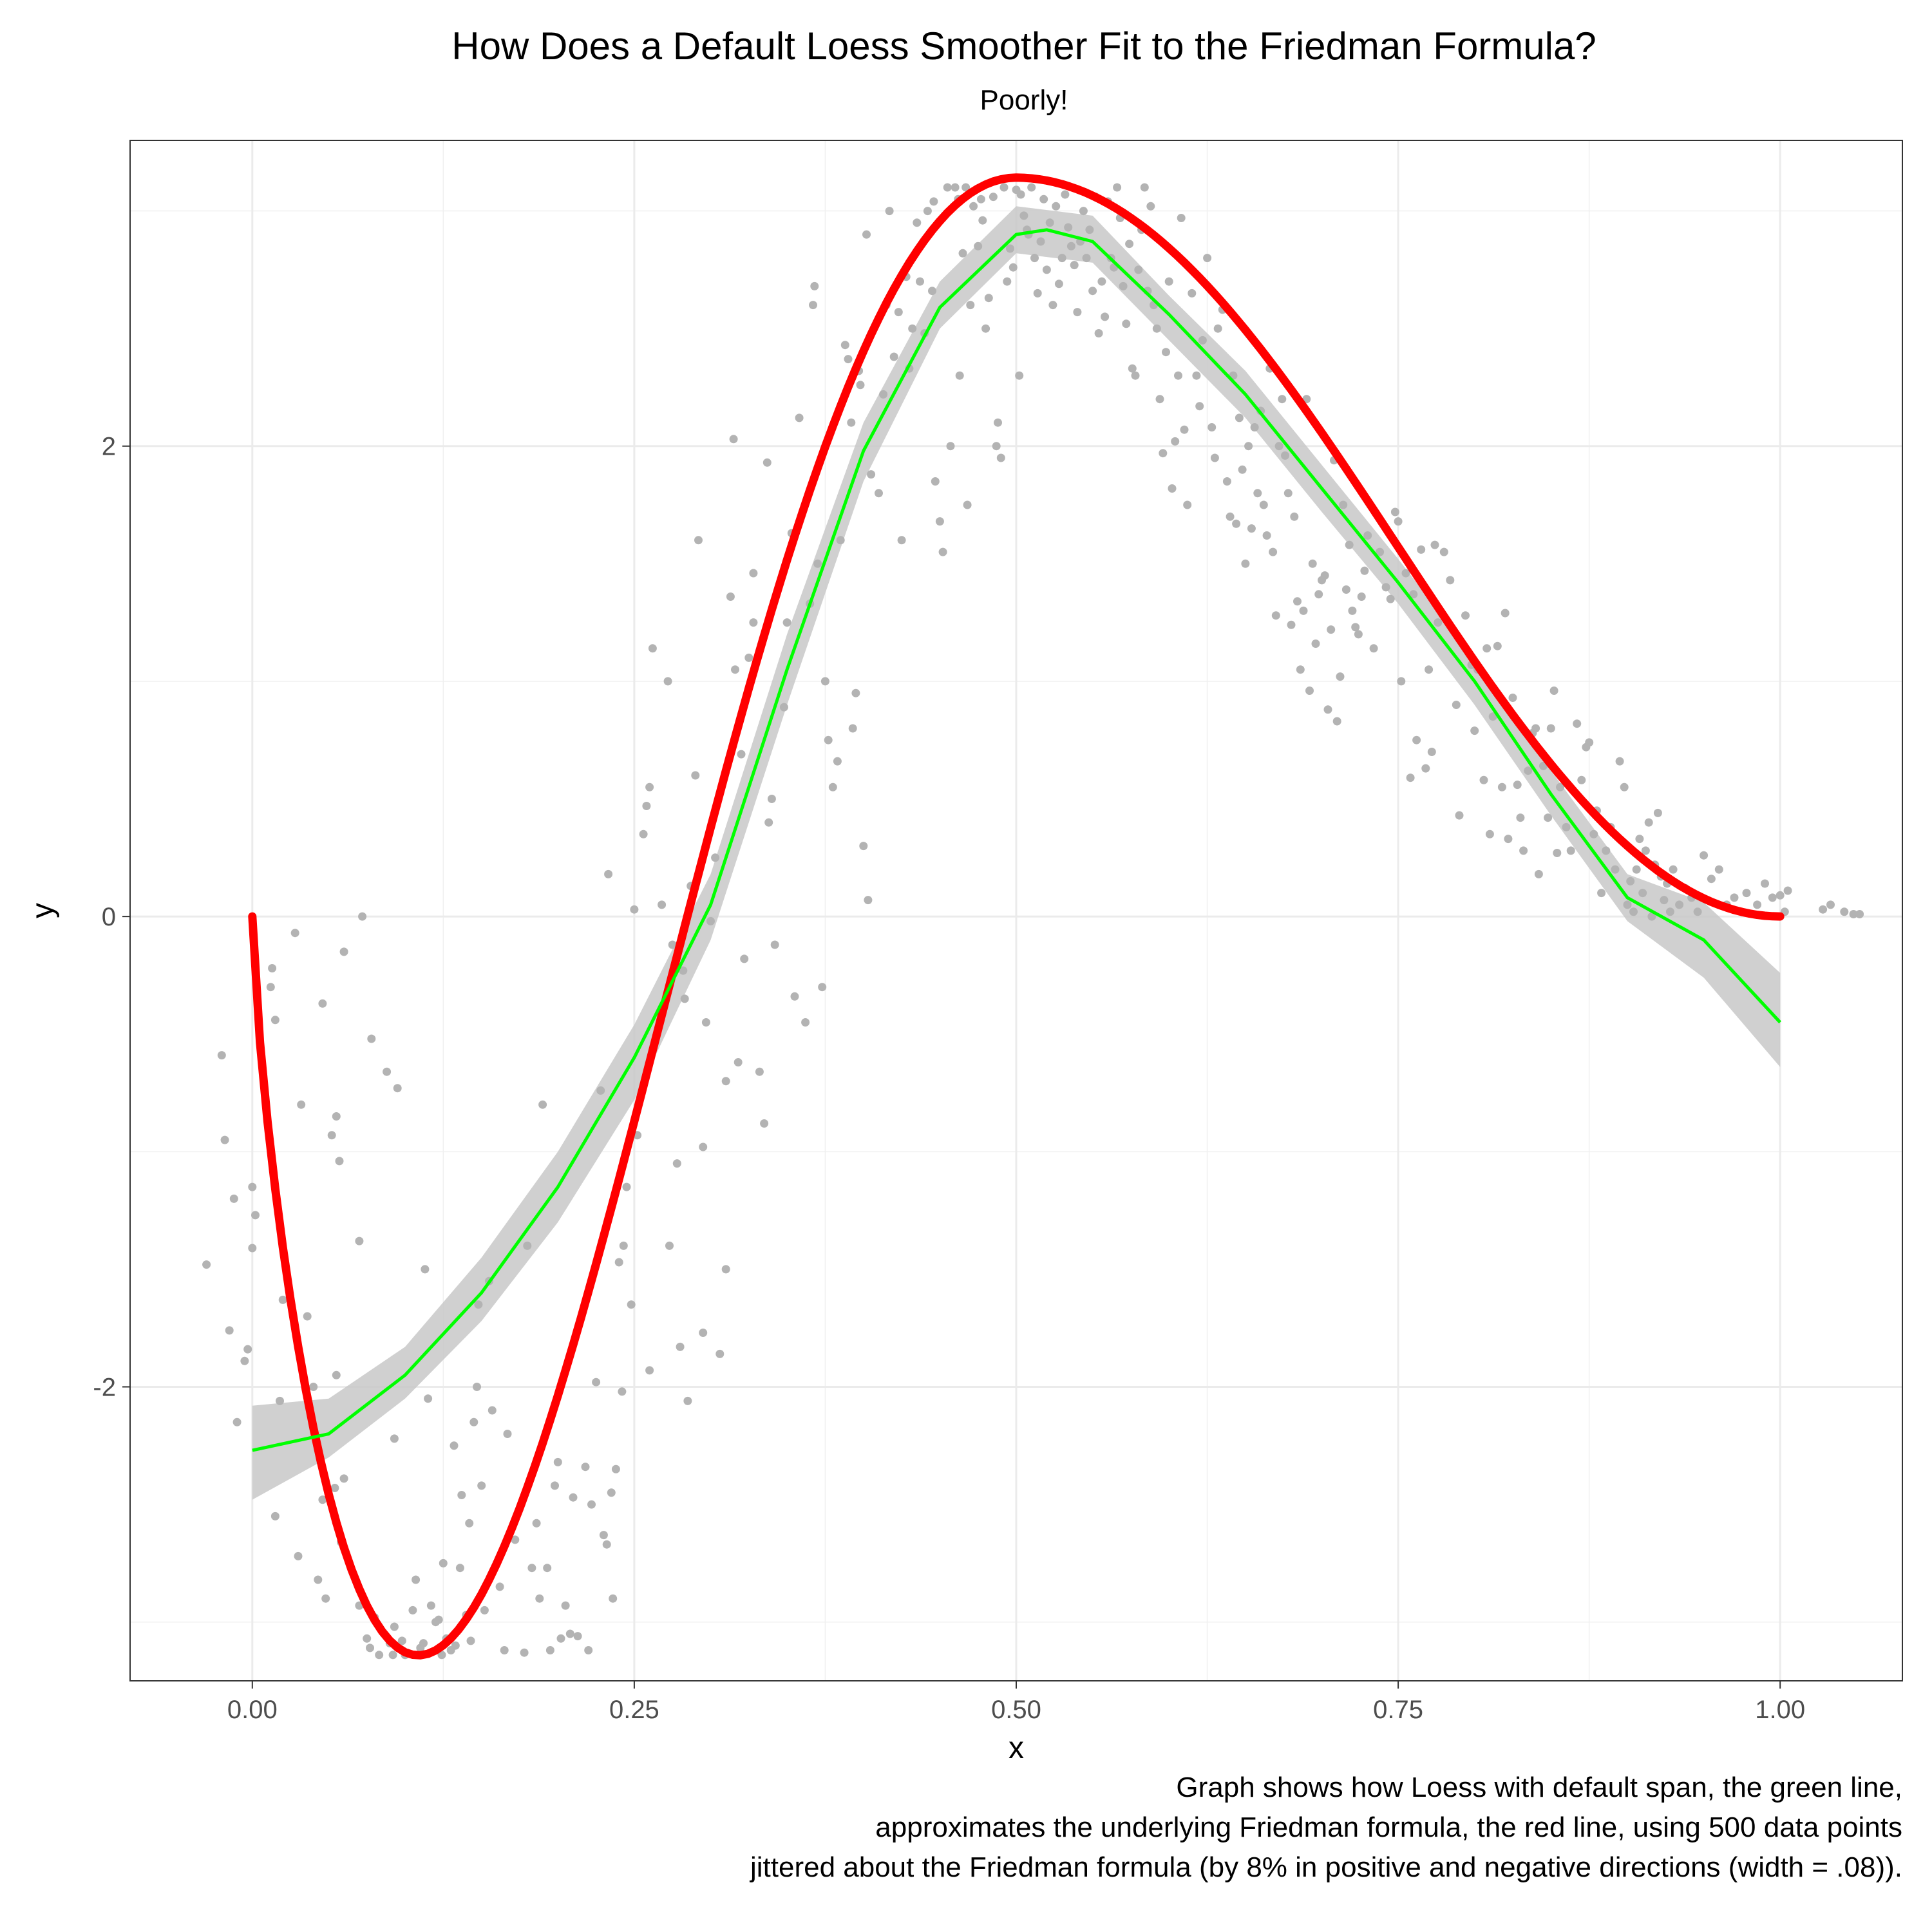  Describe the element at coordinates (1016, 1702) in the screenshot. I see `x-axis: 0.00 0.25 0.50 0.75 1.00` at that location.